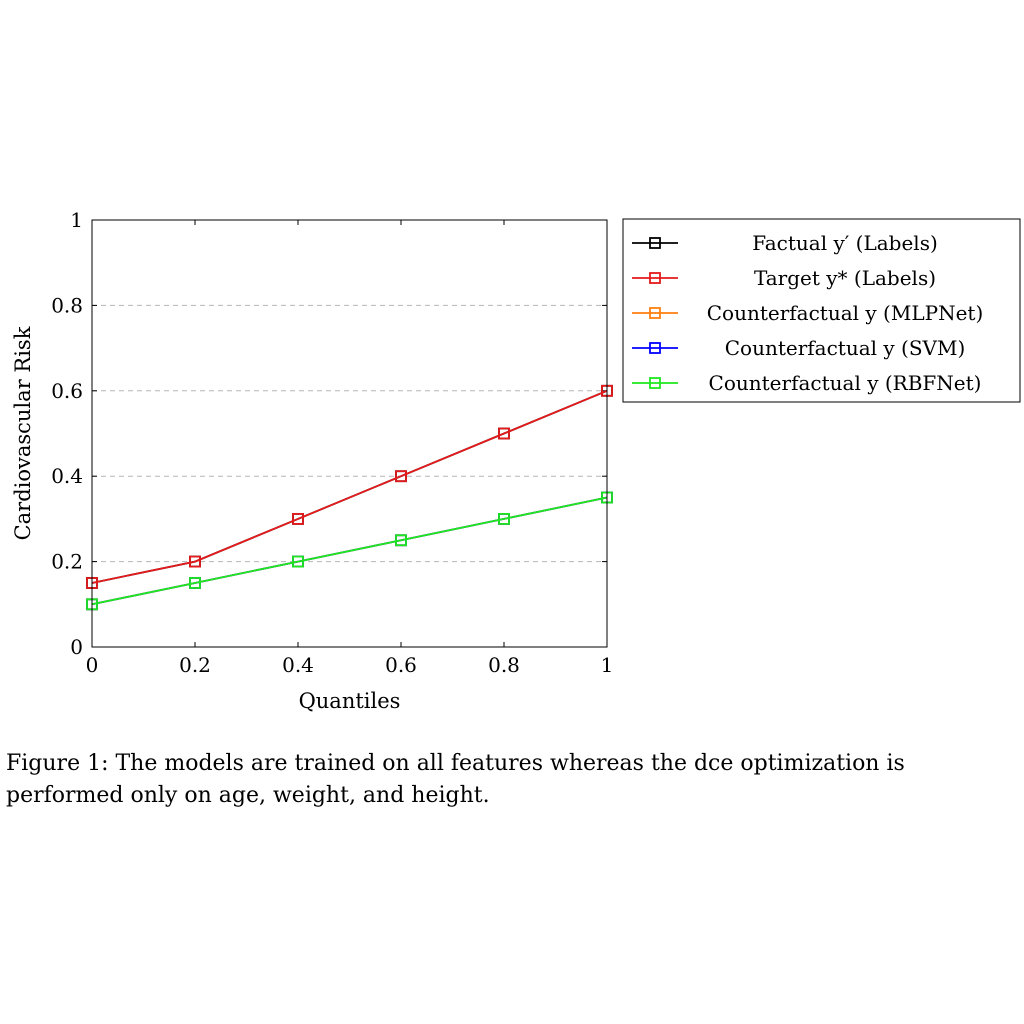 Image resolution: width=1024 pixels, height=1024 pixels. I want to click on x-tick-label: 0.6, so click(401, 665).